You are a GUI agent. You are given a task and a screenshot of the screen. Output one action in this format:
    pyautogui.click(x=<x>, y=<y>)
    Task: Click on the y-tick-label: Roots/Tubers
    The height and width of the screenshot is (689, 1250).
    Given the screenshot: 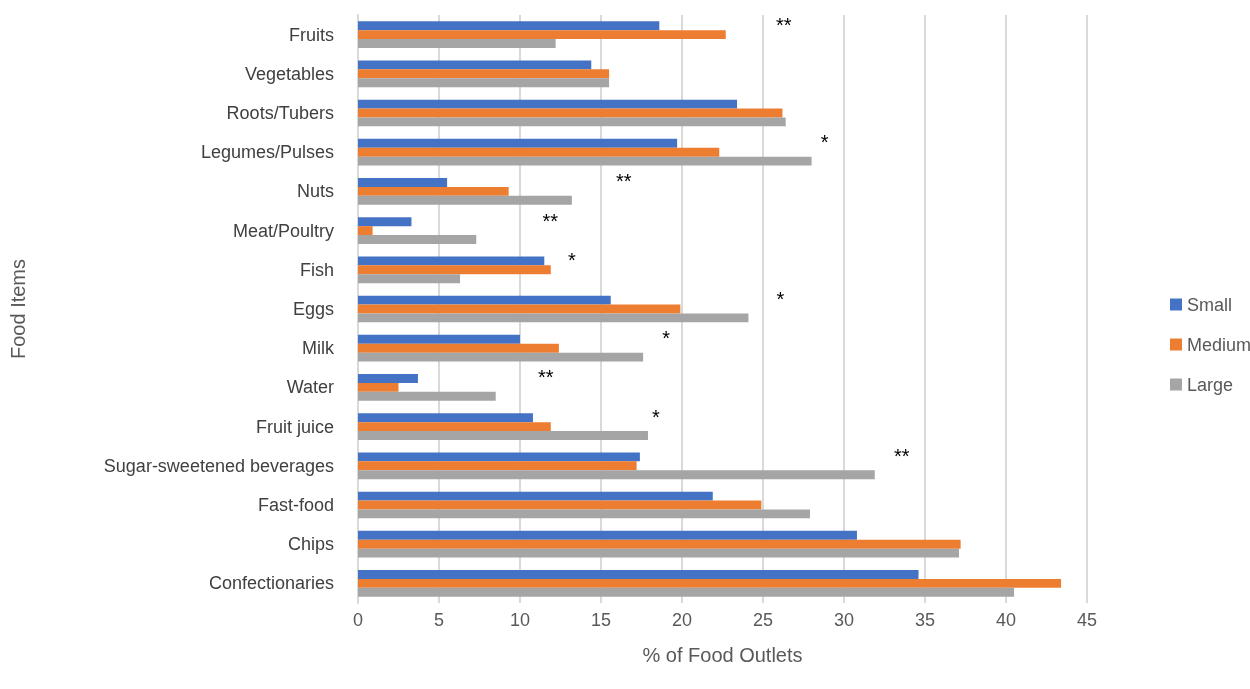 What is the action you would take?
    pyautogui.click(x=280, y=113)
    